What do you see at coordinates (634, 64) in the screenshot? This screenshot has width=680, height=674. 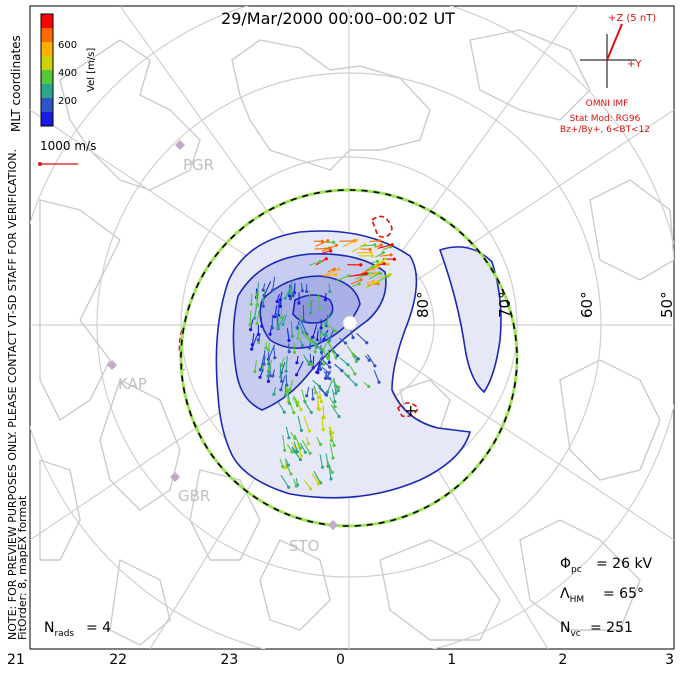 I see `imf-by-label: +Y` at bounding box center [634, 64].